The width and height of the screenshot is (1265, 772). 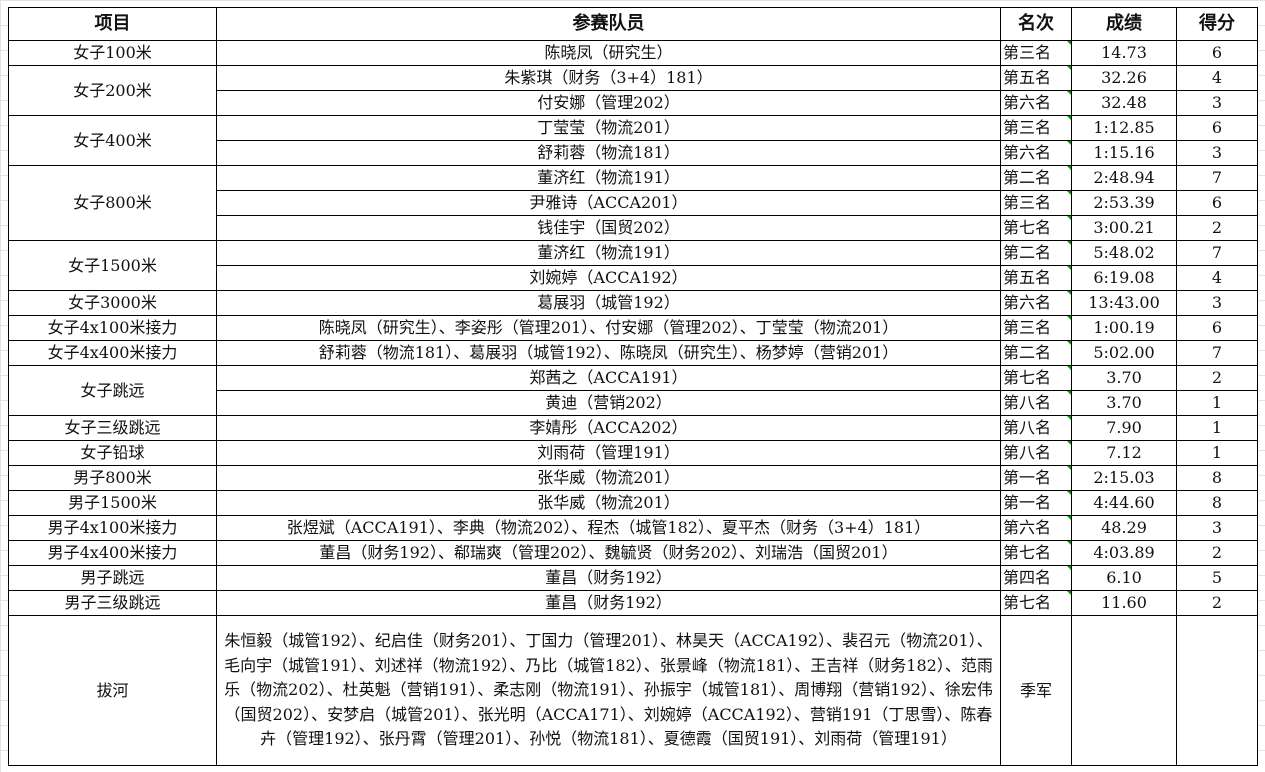 I want to click on result-cell: 5:48.02, so click(x=1124, y=253).